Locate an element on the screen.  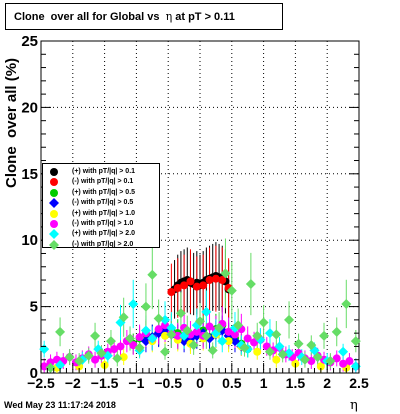
x-tick-label: 1 is located at coordinates (264, 383).